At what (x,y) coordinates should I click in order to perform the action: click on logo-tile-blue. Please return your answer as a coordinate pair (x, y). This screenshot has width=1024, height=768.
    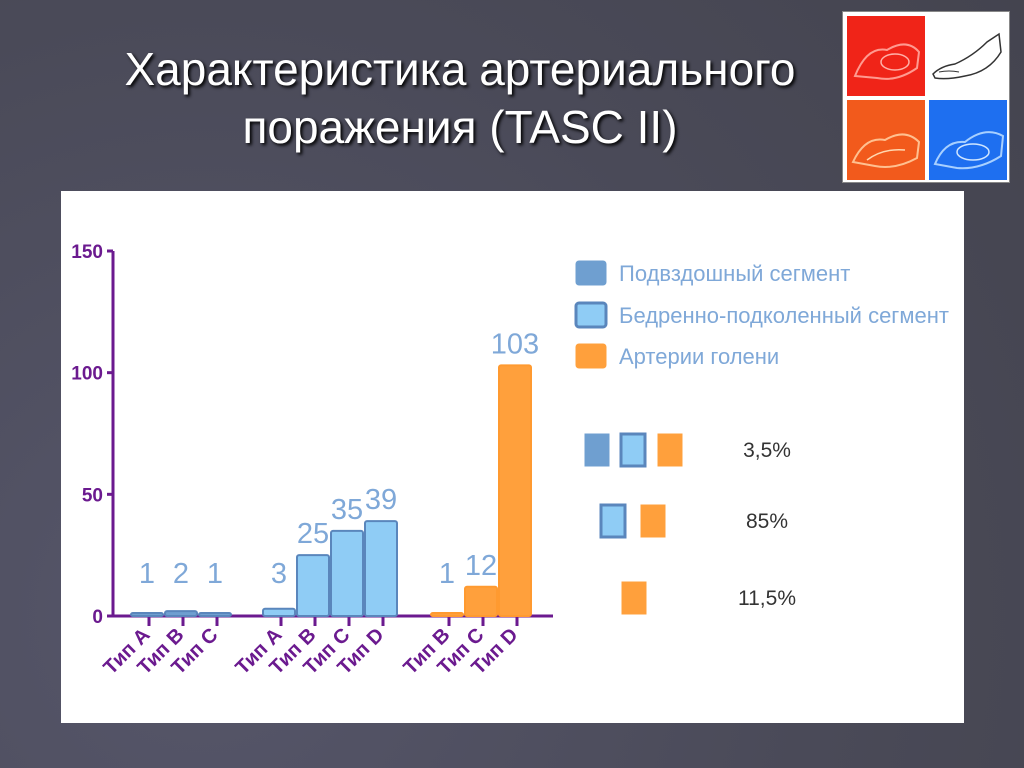
    Looking at the image, I should click on (968, 140).